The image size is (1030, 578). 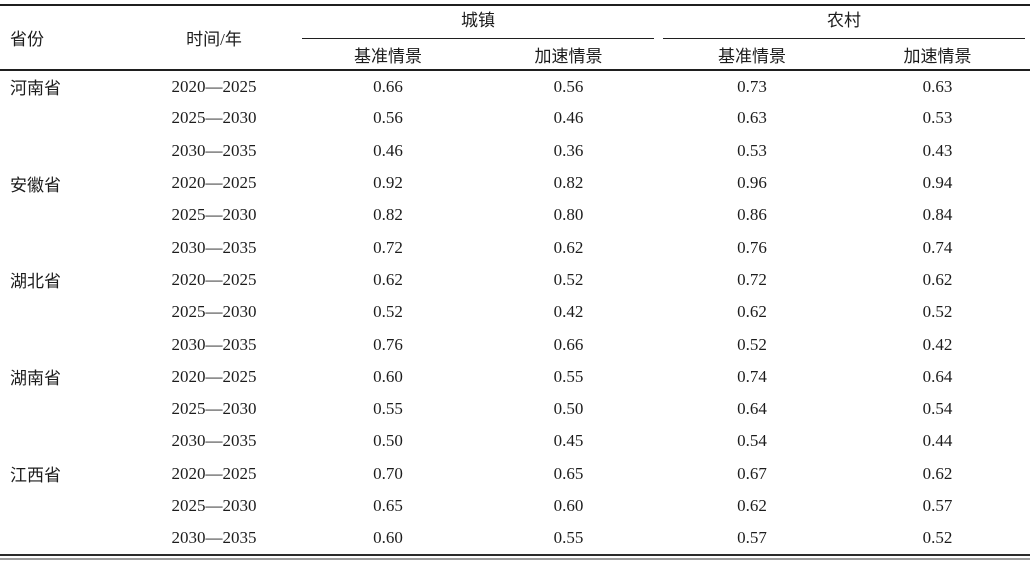 What do you see at coordinates (35, 476) in the screenshot?
I see `province-cell: 江西省` at bounding box center [35, 476].